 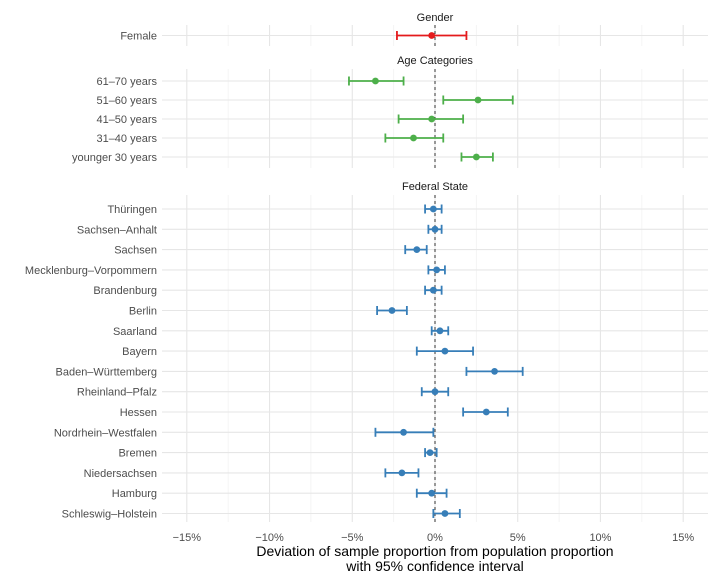 What do you see at coordinates (125, 291) in the screenshot?
I see `category-label: Brandenburg` at bounding box center [125, 291].